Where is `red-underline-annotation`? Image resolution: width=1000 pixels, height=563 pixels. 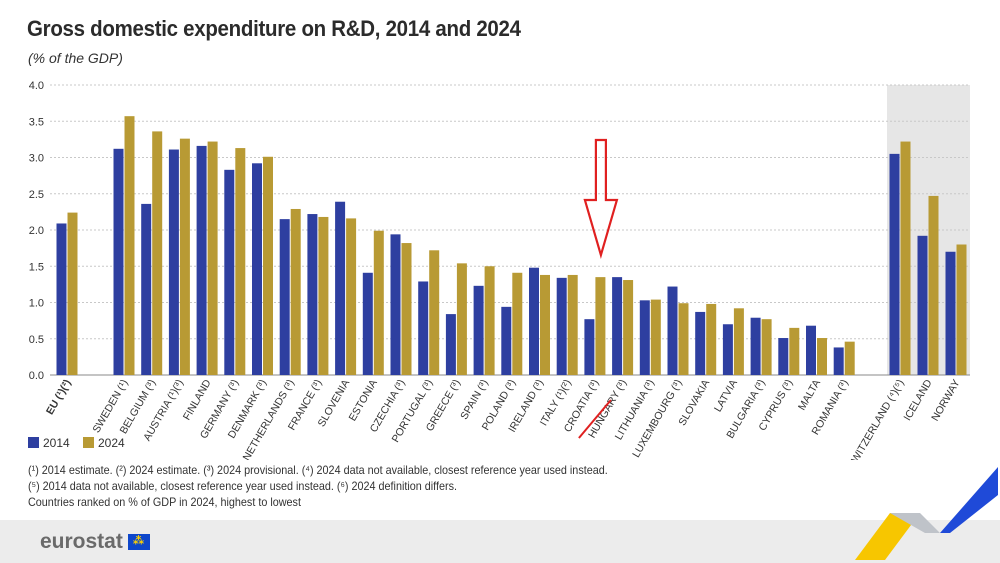 red-underline-annotation is located at coordinates (595, 419).